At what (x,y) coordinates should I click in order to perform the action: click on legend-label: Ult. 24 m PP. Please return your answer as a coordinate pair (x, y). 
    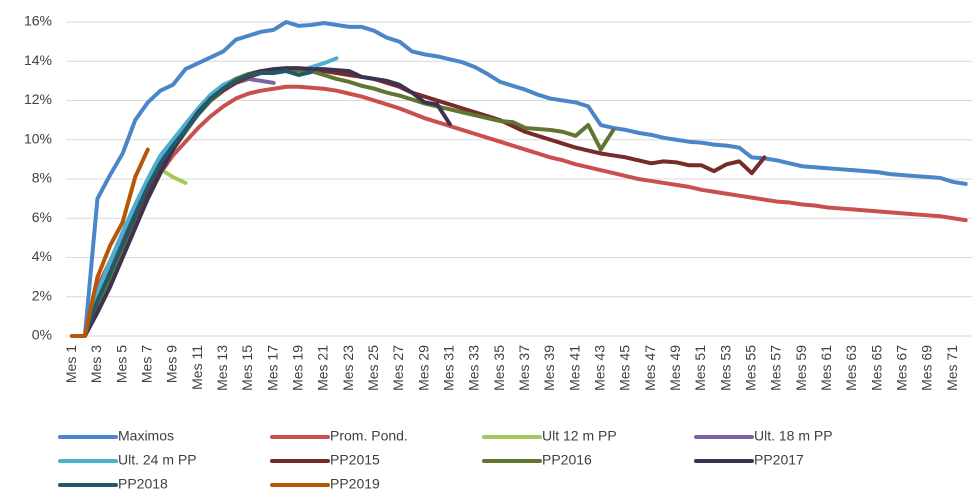
    Looking at the image, I should click on (157, 460).